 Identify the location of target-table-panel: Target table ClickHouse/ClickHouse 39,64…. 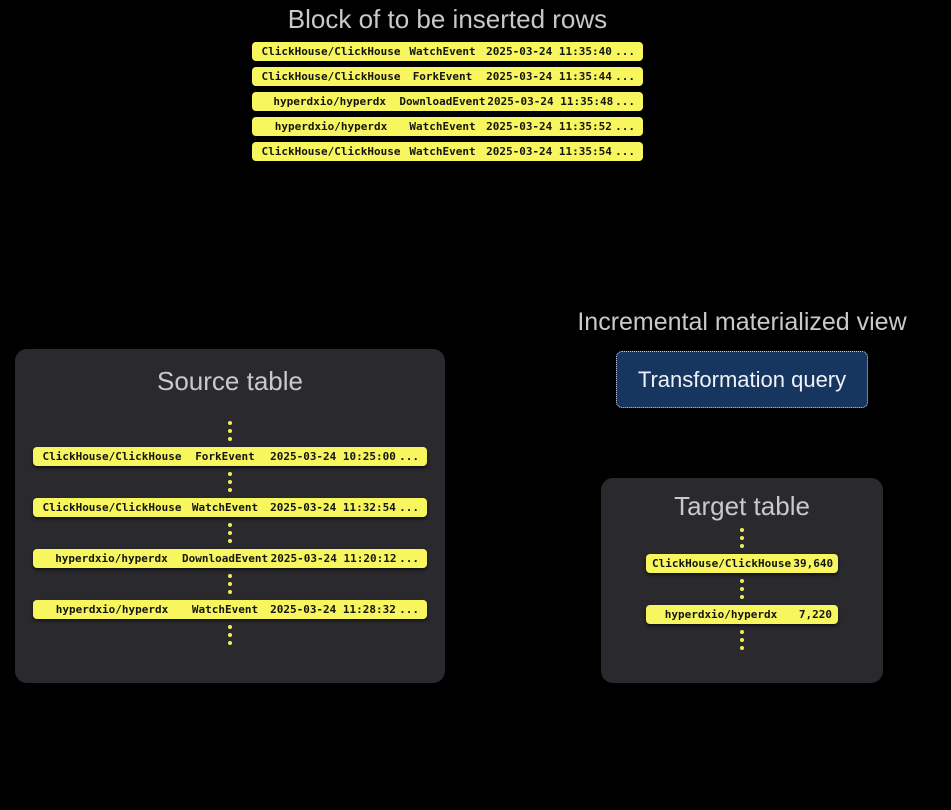
(742, 580).